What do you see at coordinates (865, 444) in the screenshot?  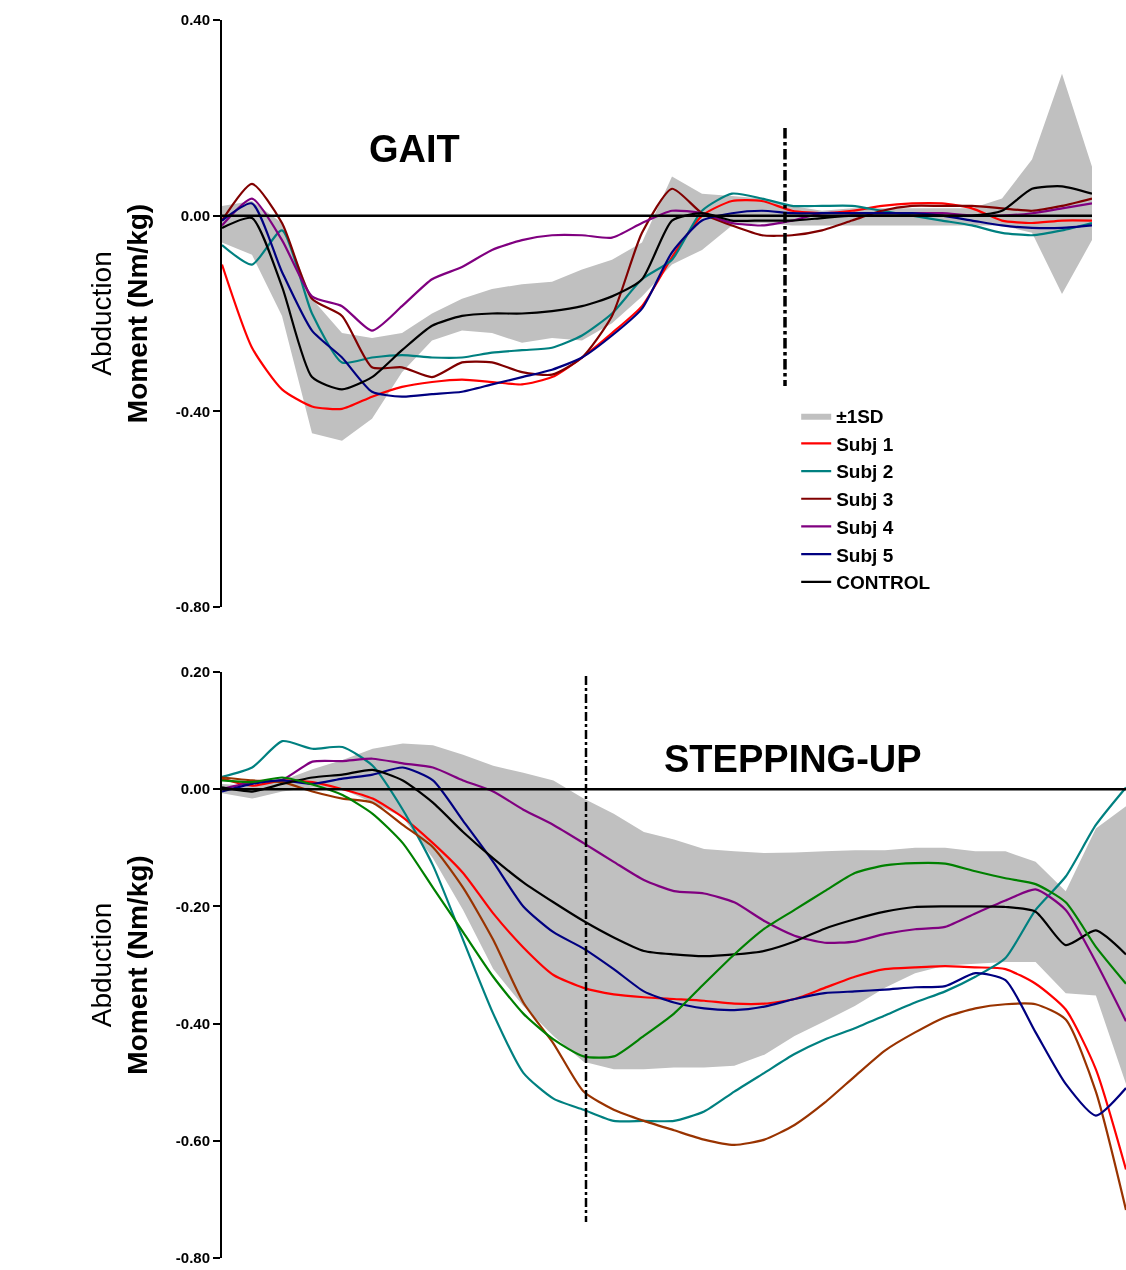 I see `legend-label: Subj 1` at bounding box center [865, 444].